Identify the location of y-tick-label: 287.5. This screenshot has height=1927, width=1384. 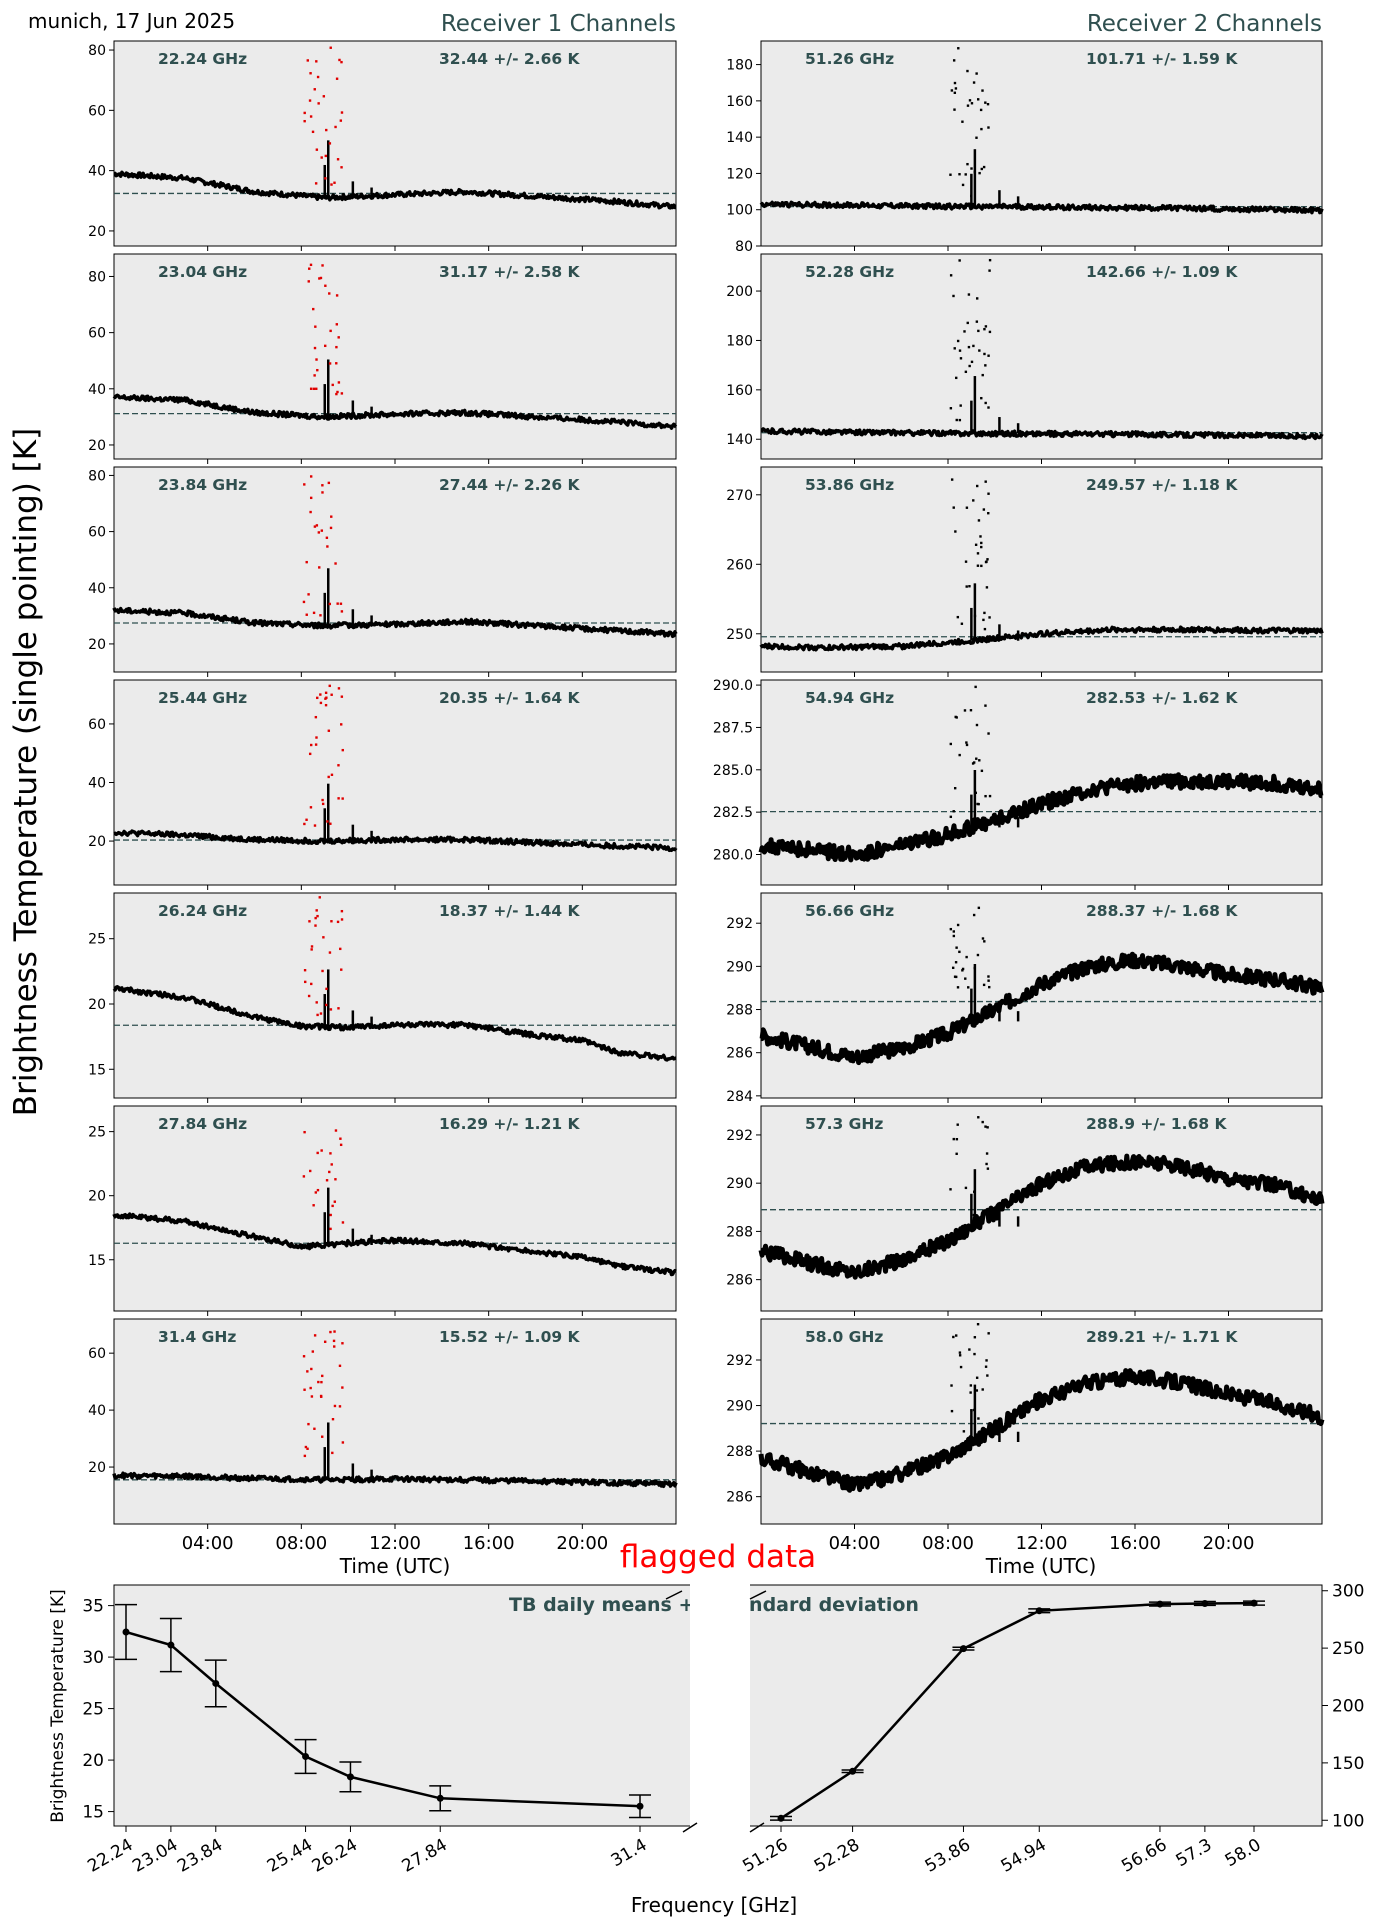
(733, 728).